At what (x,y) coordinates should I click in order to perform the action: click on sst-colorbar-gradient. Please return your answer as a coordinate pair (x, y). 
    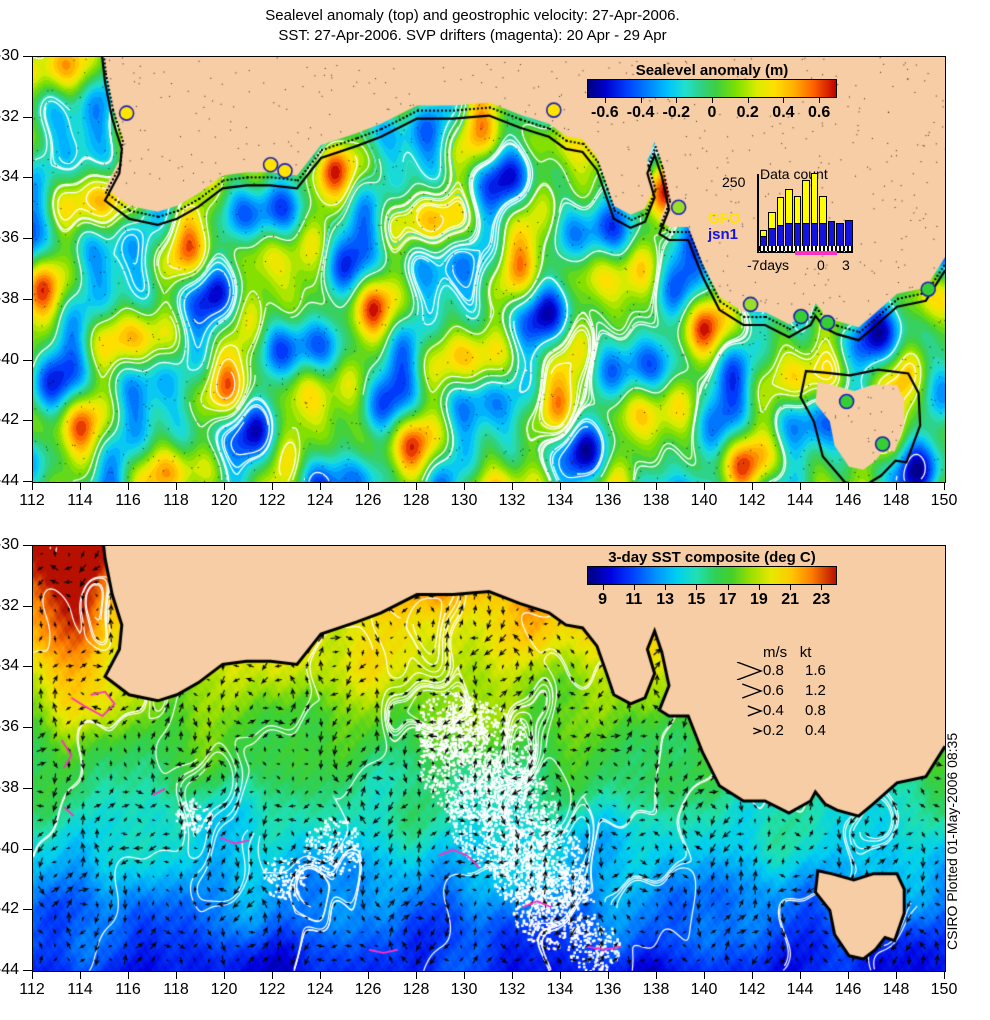
    Looking at the image, I should click on (712, 575).